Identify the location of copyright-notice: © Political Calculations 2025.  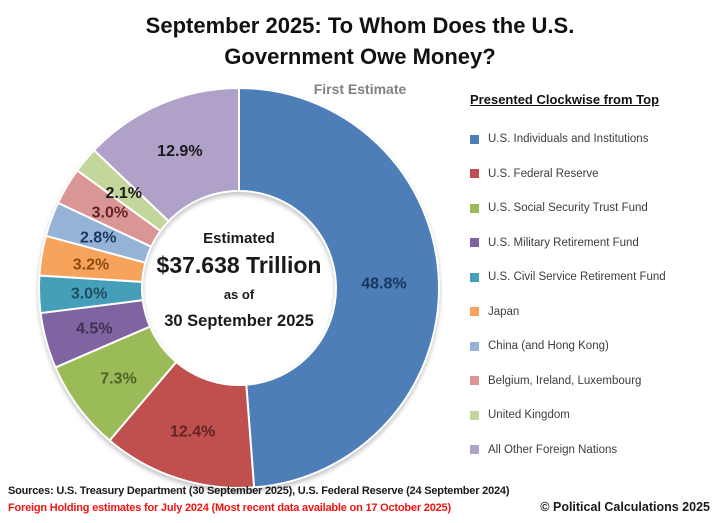
(625, 507).